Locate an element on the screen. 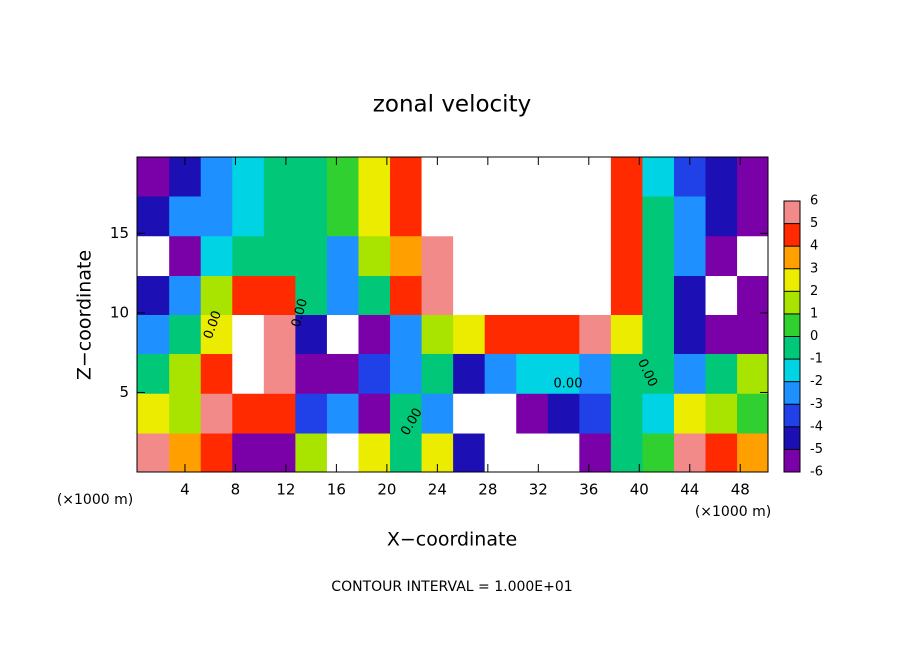  y-tick-label: 15 is located at coordinates (119, 233).